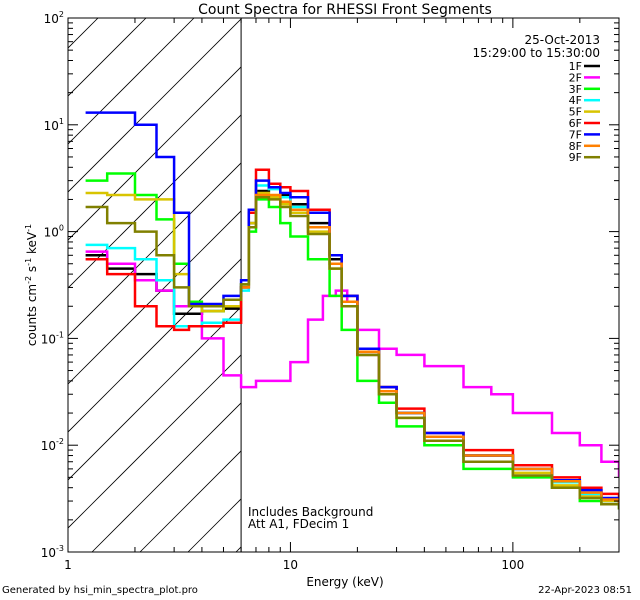 This screenshot has width=640, height=600. What do you see at coordinates (68, 565) in the screenshot?
I see `x-tick-label: 1` at bounding box center [68, 565].